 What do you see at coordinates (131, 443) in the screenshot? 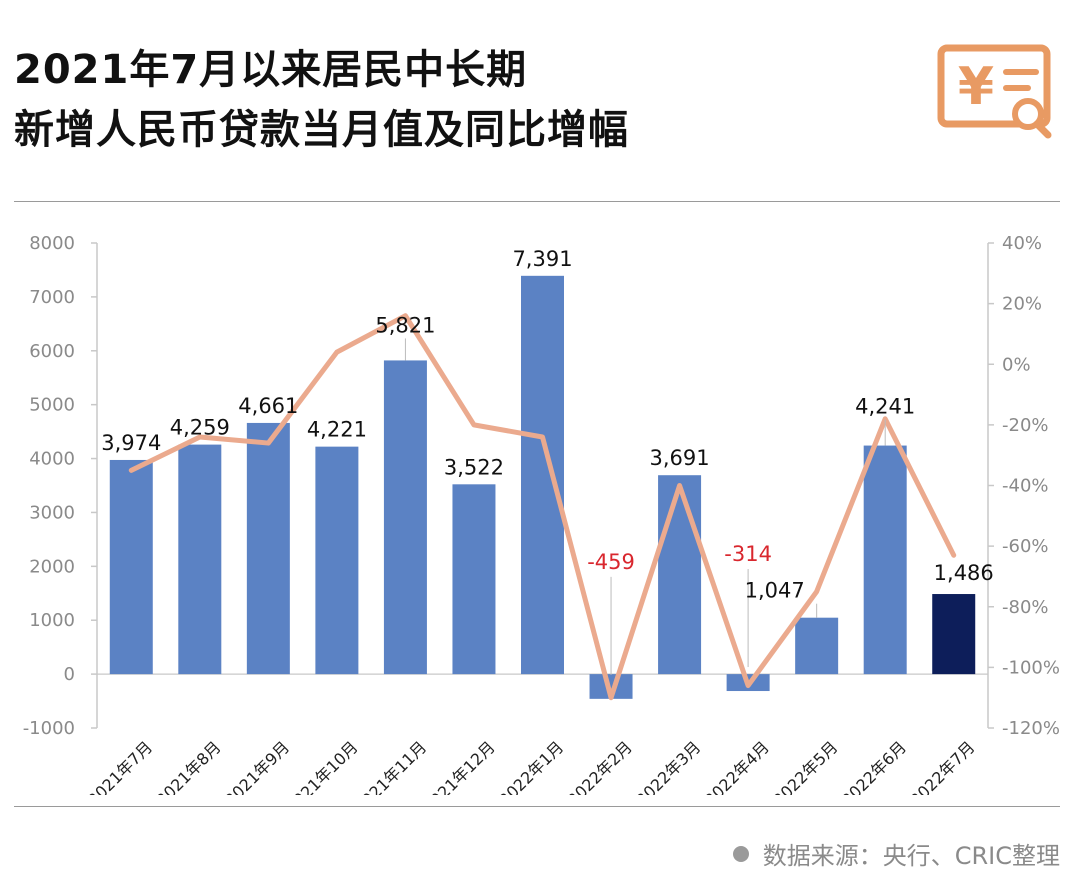
I see `bar-data-label: 3,974` at bounding box center [131, 443].